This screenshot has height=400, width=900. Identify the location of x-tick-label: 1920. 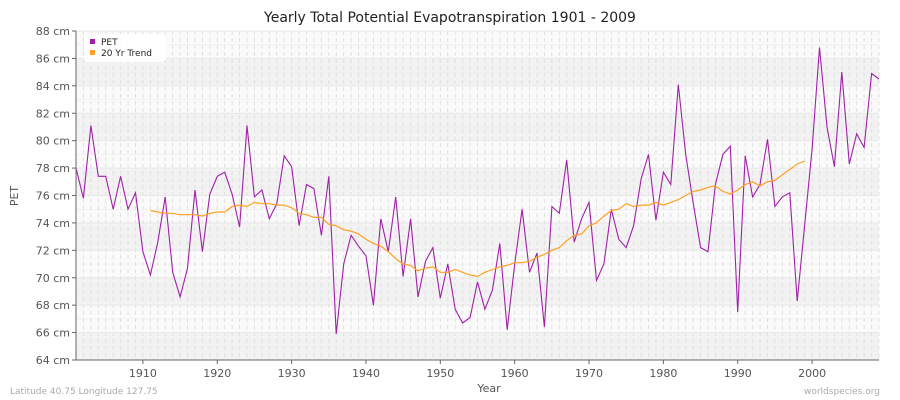
(217, 373).